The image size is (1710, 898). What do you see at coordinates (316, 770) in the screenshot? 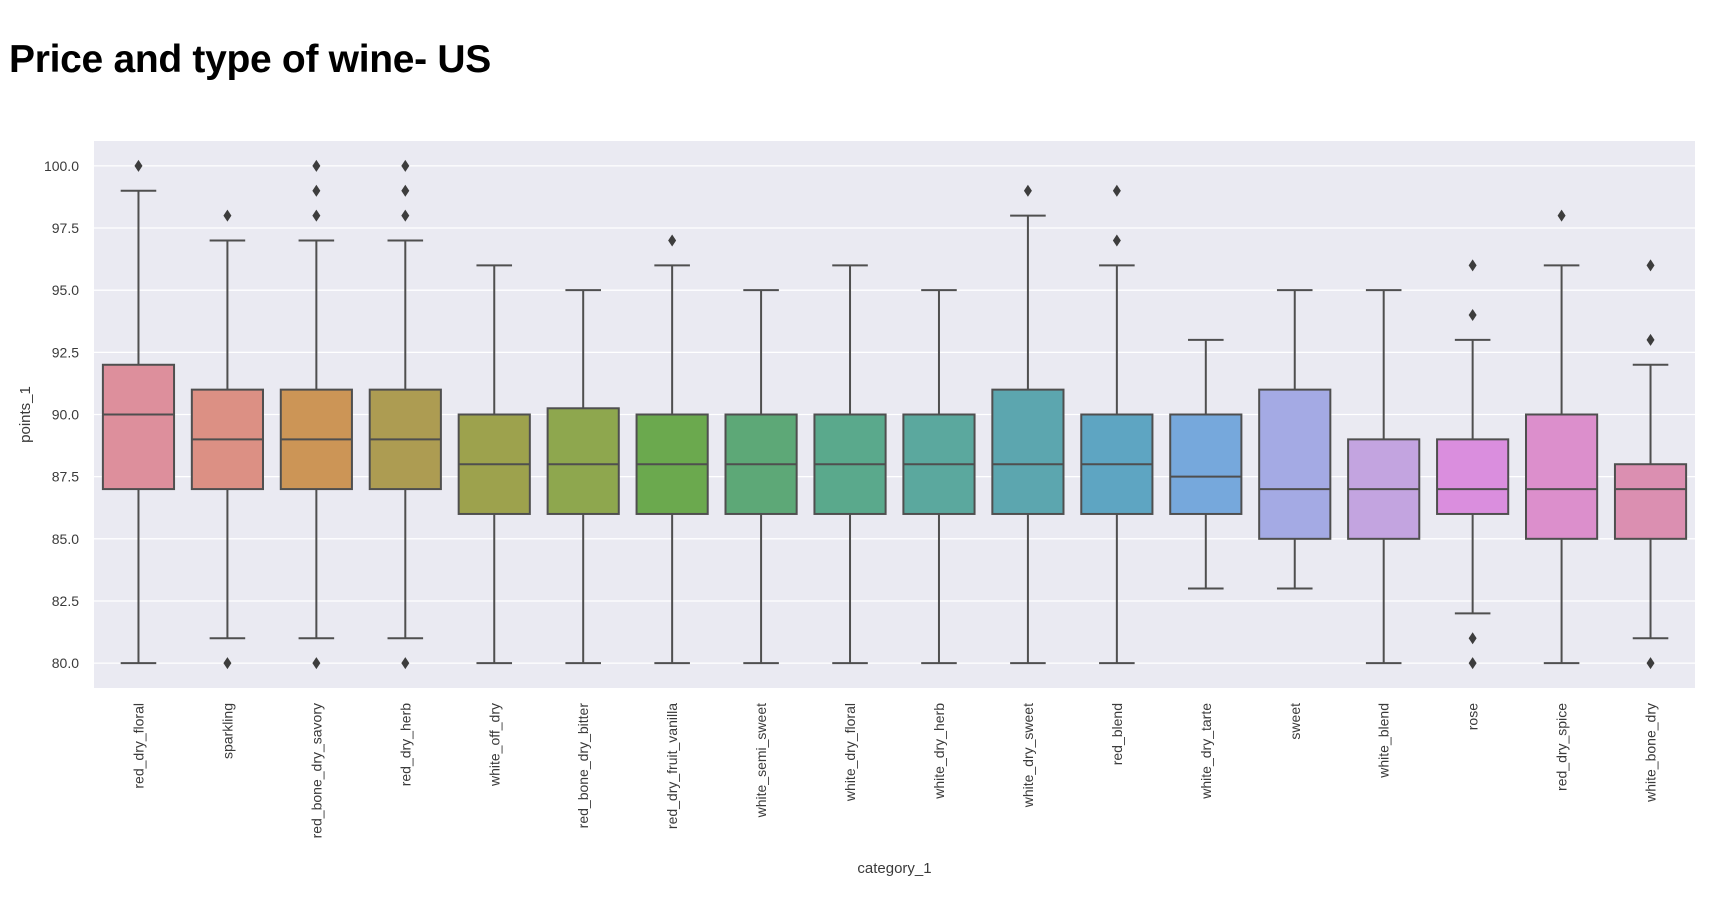
I see `x-tick-label: red_bone_dry_savory` at bounding box center [316, 770].